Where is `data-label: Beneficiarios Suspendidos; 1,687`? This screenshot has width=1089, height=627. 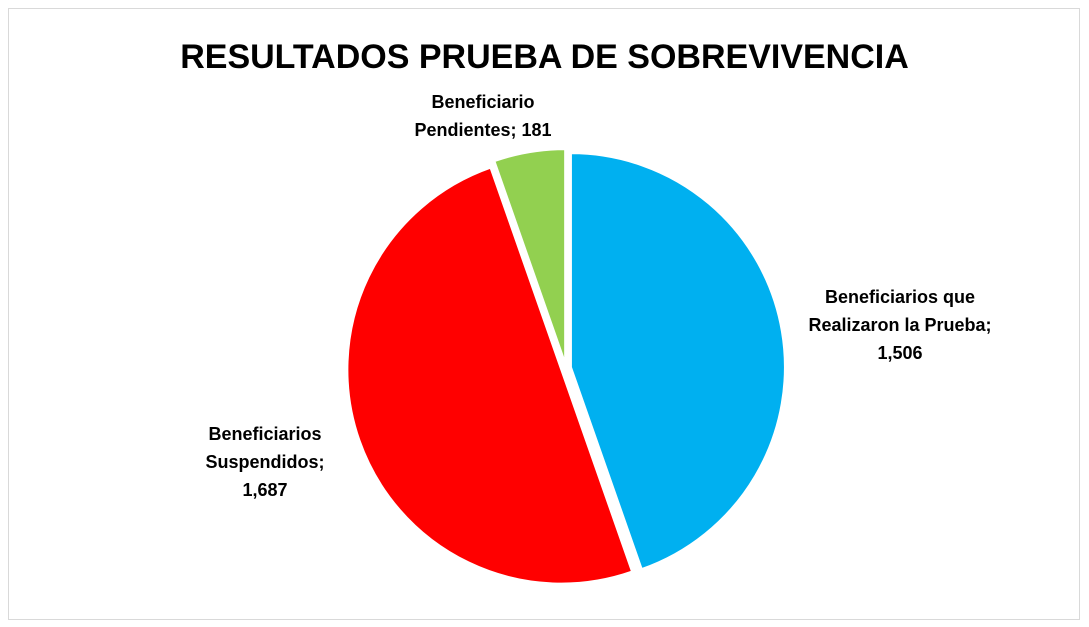
data-label: Beneficiarios Suspendidos; 1,687 is located at coordinates (265, 462).